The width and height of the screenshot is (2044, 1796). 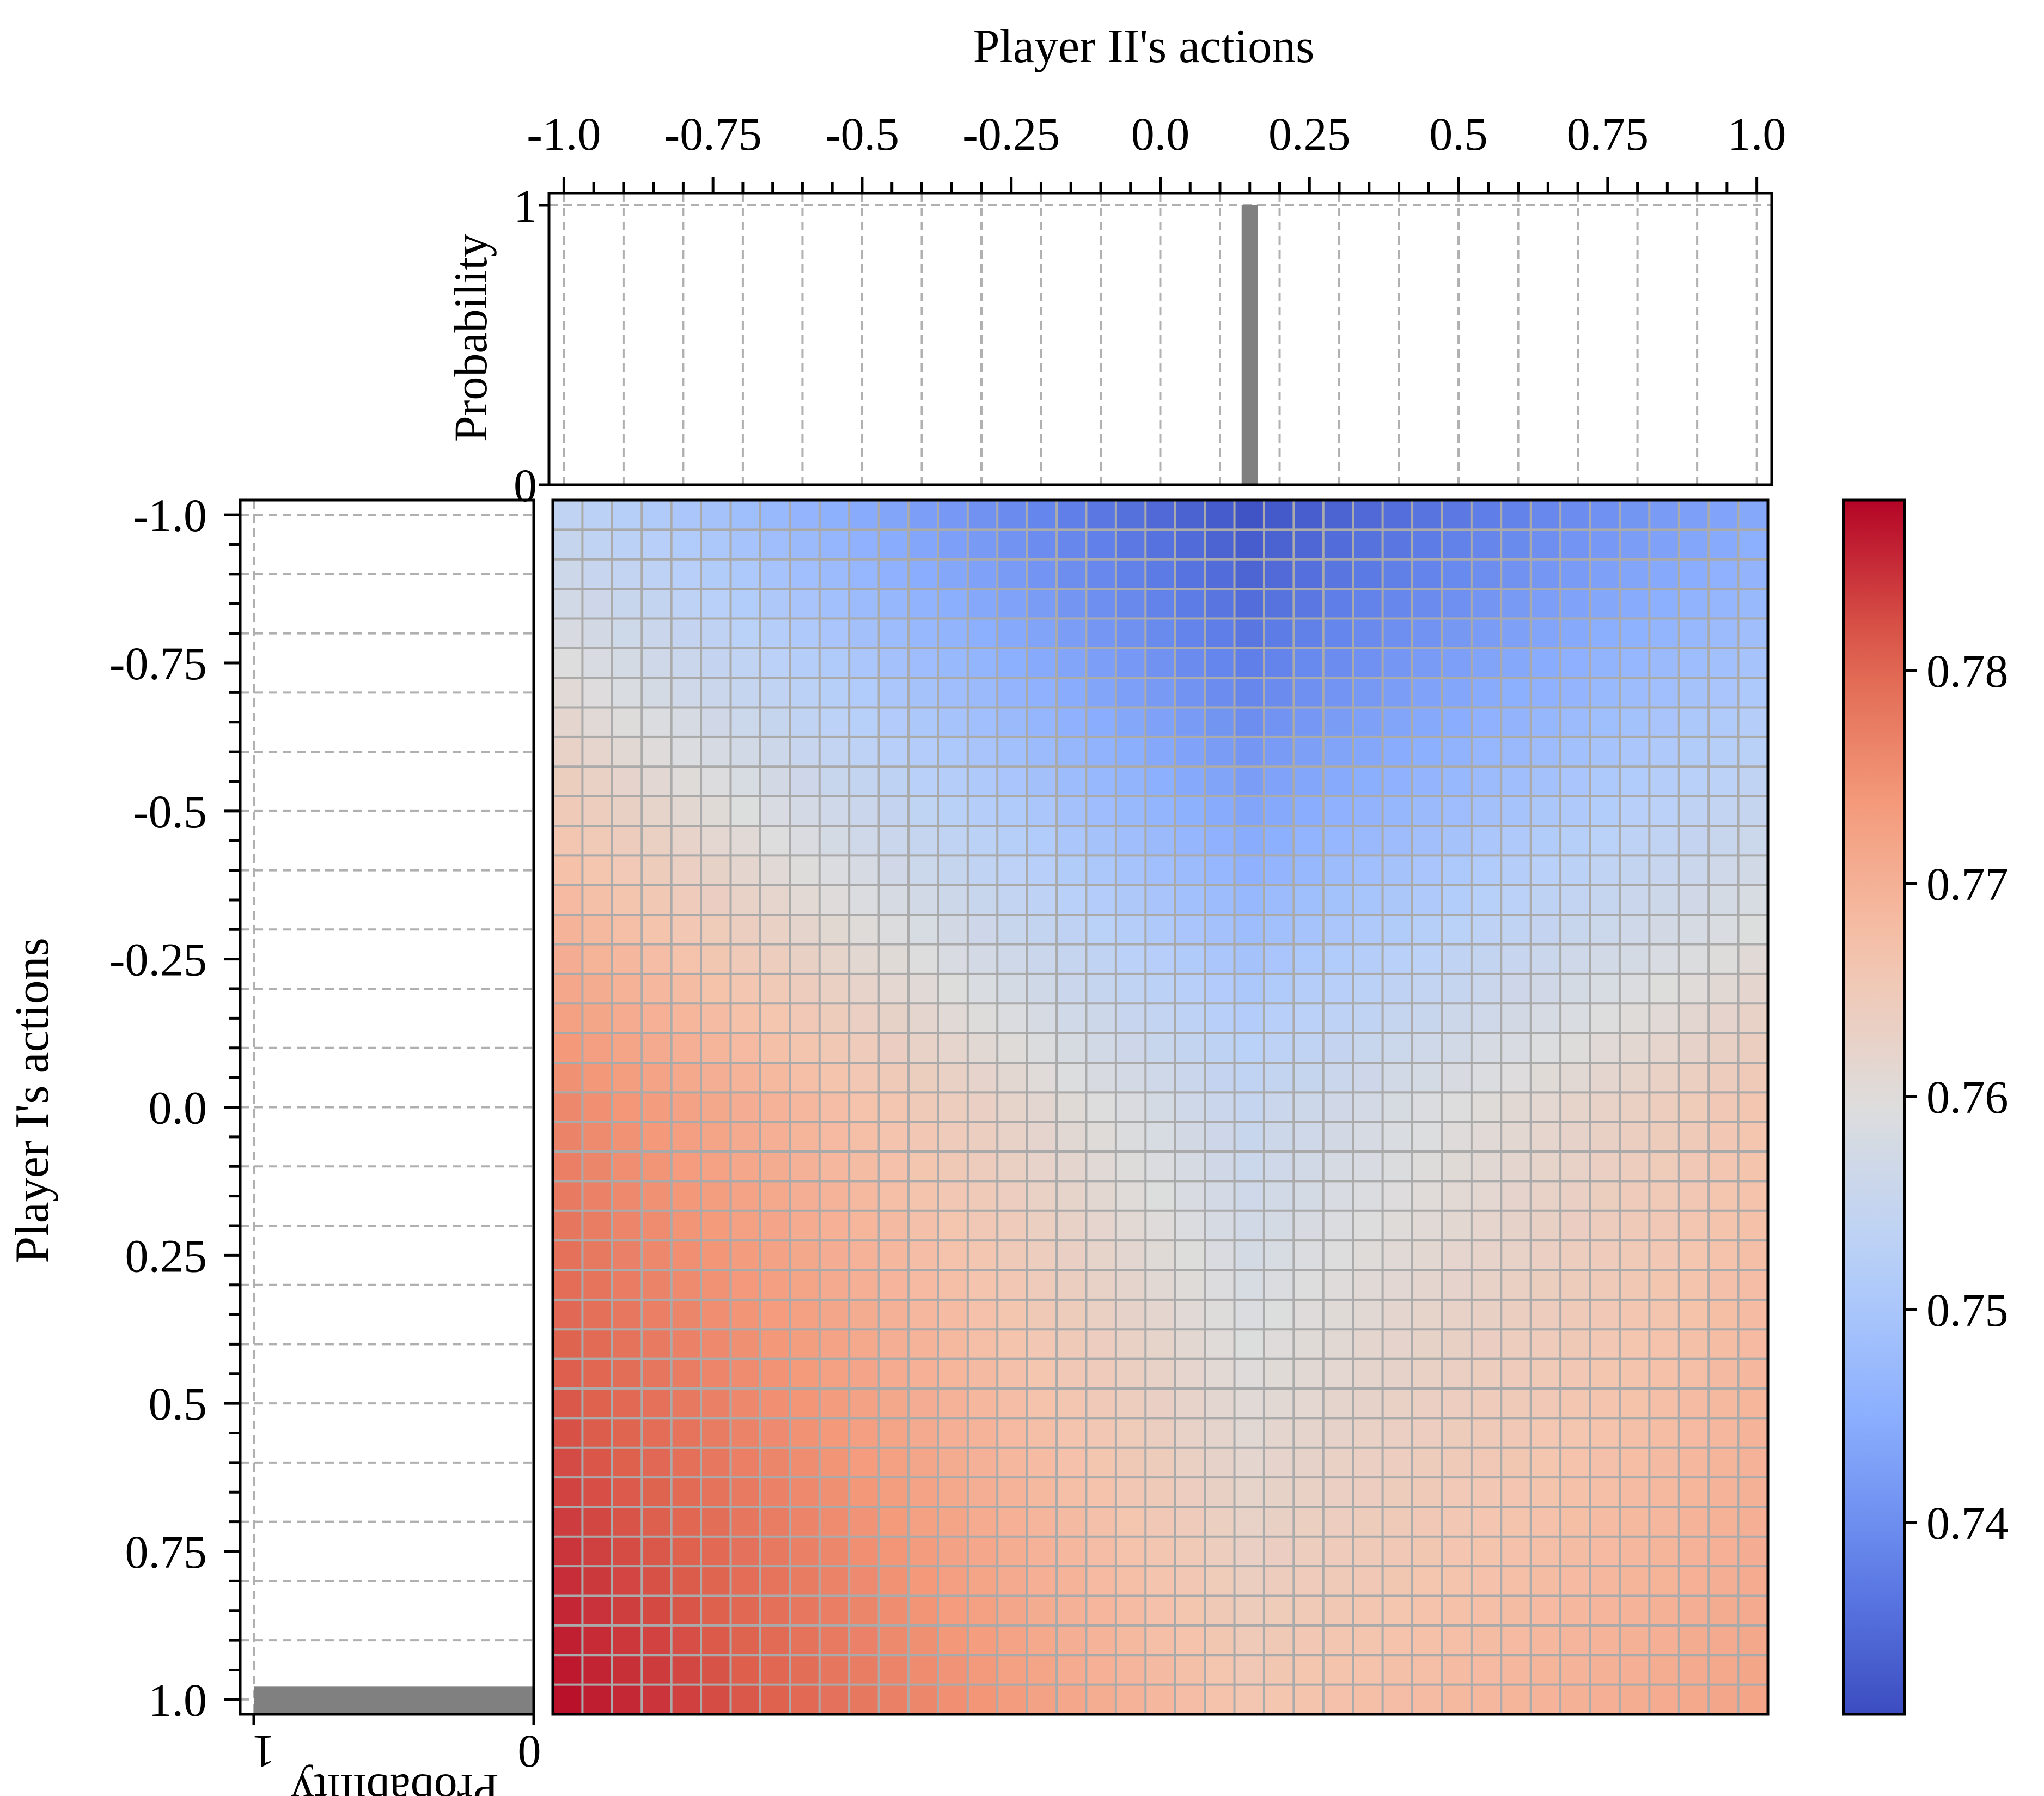 What do you see at coordinates (564, 134) in the screenshot?
I see `x-tick-label: -1.0` at bounding box center [564, 134].